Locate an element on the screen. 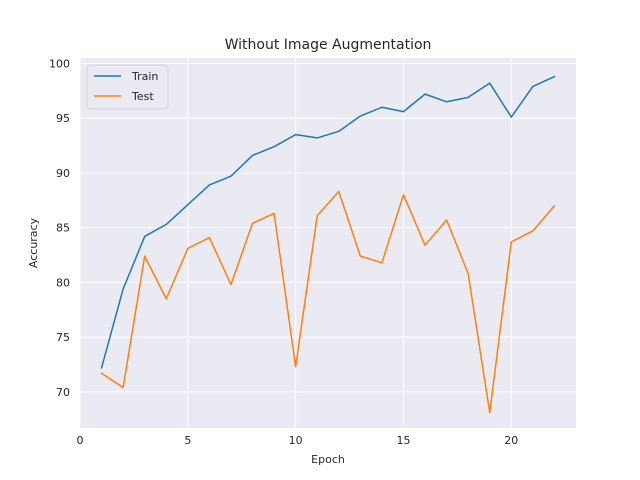 Image resolution: width=640 pixels, height=480 pixels. y-tick-label: 90 is located at coordinates (63, 173).